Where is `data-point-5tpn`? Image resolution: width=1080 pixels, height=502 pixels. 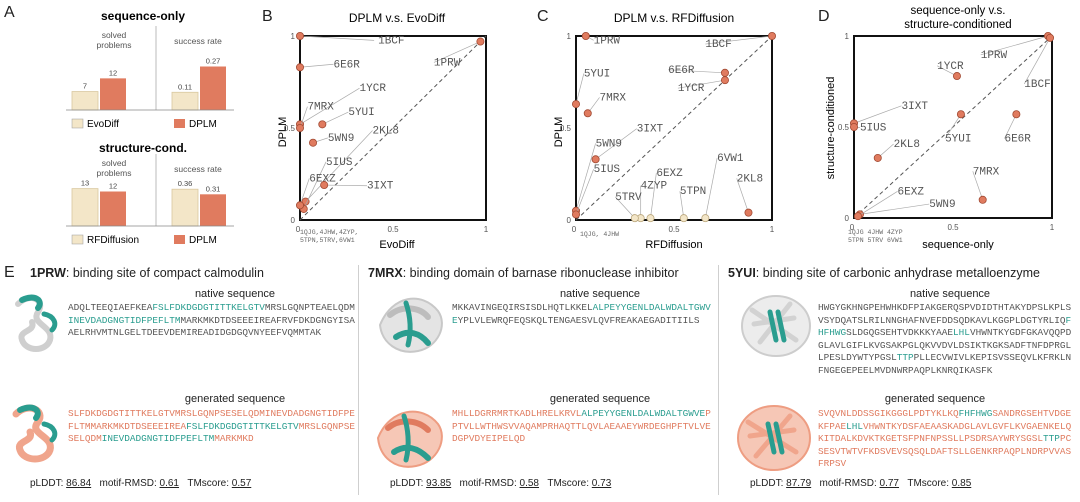
data-point-5tpn is located at coordinates (683, 218).